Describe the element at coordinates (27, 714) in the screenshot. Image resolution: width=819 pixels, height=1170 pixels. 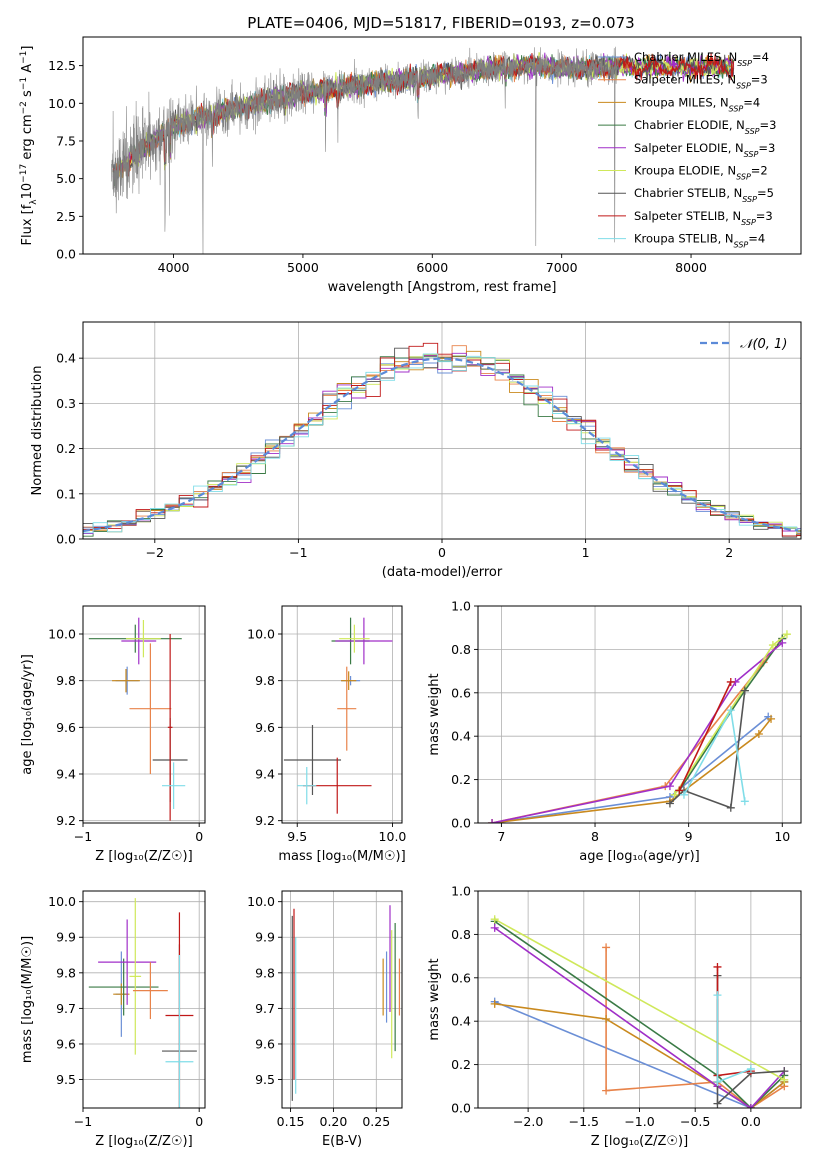
I see `z_age-ylabel: age [log₁₀(age/yr)]` at that location.